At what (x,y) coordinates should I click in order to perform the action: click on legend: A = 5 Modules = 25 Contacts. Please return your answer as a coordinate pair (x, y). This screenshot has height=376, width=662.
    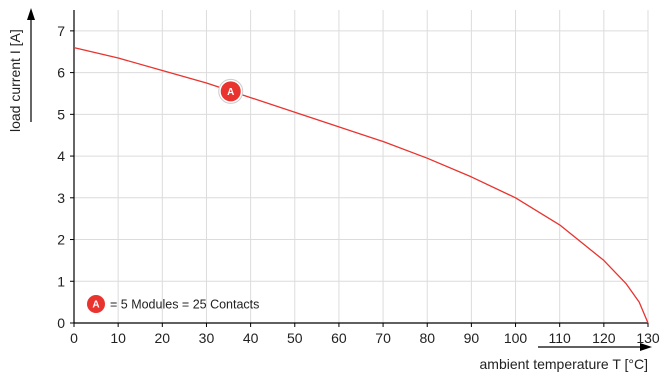
    Looking at the image, I should click on (173, 304).